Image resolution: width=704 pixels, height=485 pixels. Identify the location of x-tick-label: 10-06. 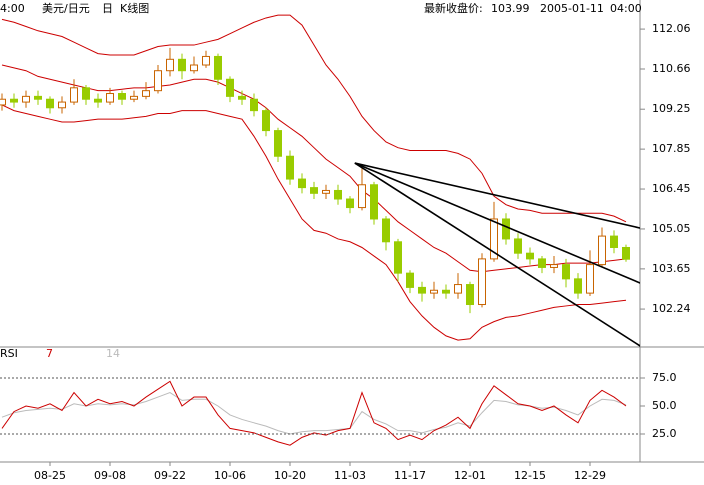
(230, 475).